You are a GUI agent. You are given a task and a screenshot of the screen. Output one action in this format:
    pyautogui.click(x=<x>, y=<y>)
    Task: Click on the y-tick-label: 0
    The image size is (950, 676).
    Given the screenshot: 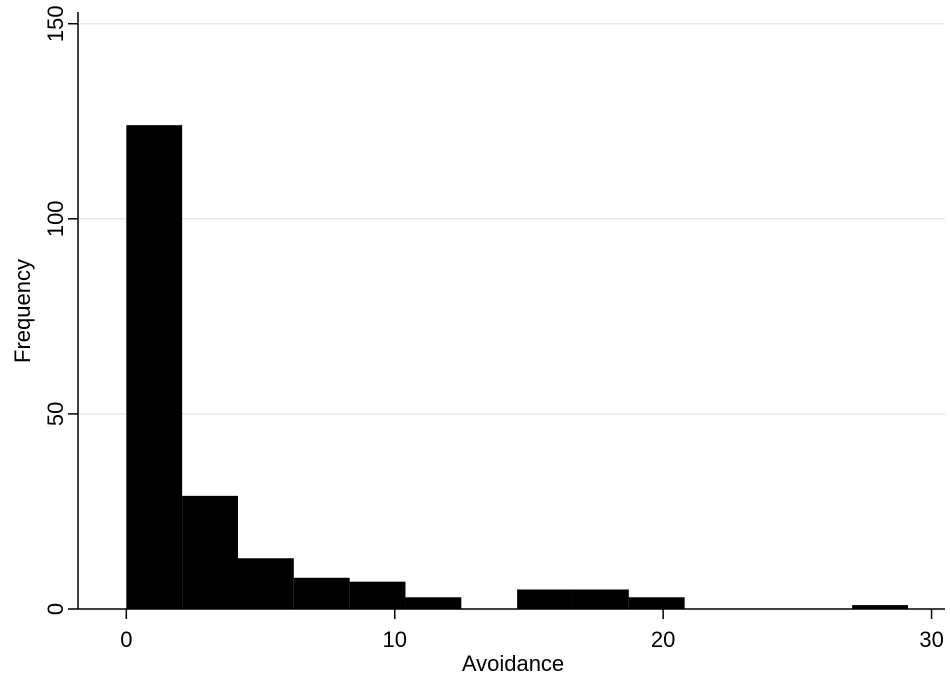 What is the action you would take?
    pyautogui.click(x=55, y=609)
    